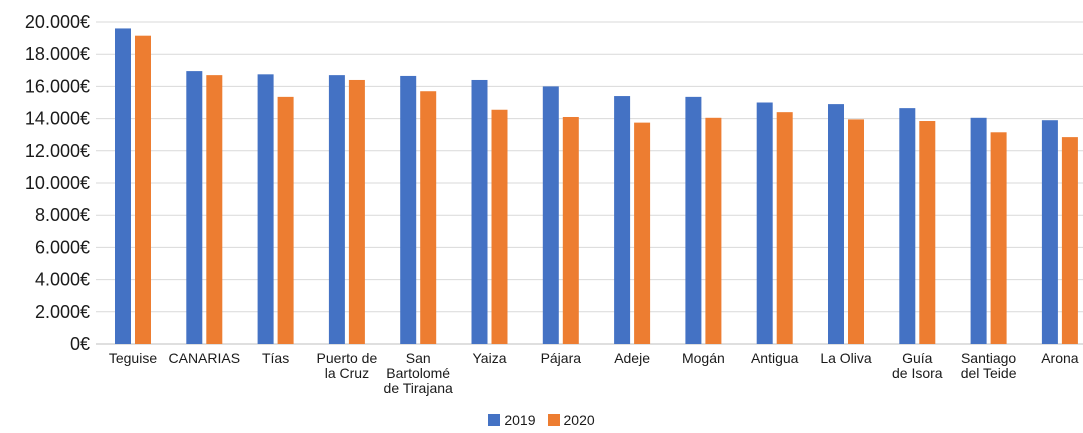 The image size is (1083, 433). Describe the element at coordinates (57, 119) in the screenshot. I see `y-tick-label: 14.000€` at that location.